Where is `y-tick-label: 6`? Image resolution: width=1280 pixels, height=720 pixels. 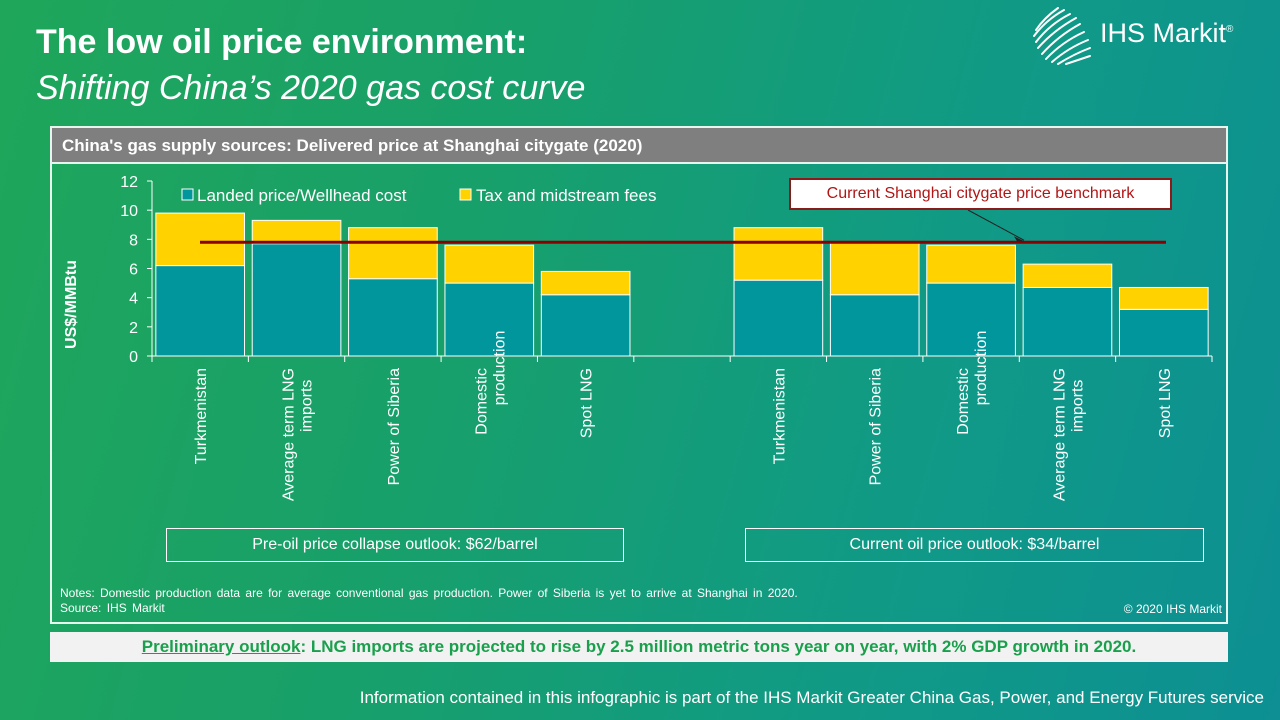
y-tick-label: 6 is located at coordinates (133, 270).